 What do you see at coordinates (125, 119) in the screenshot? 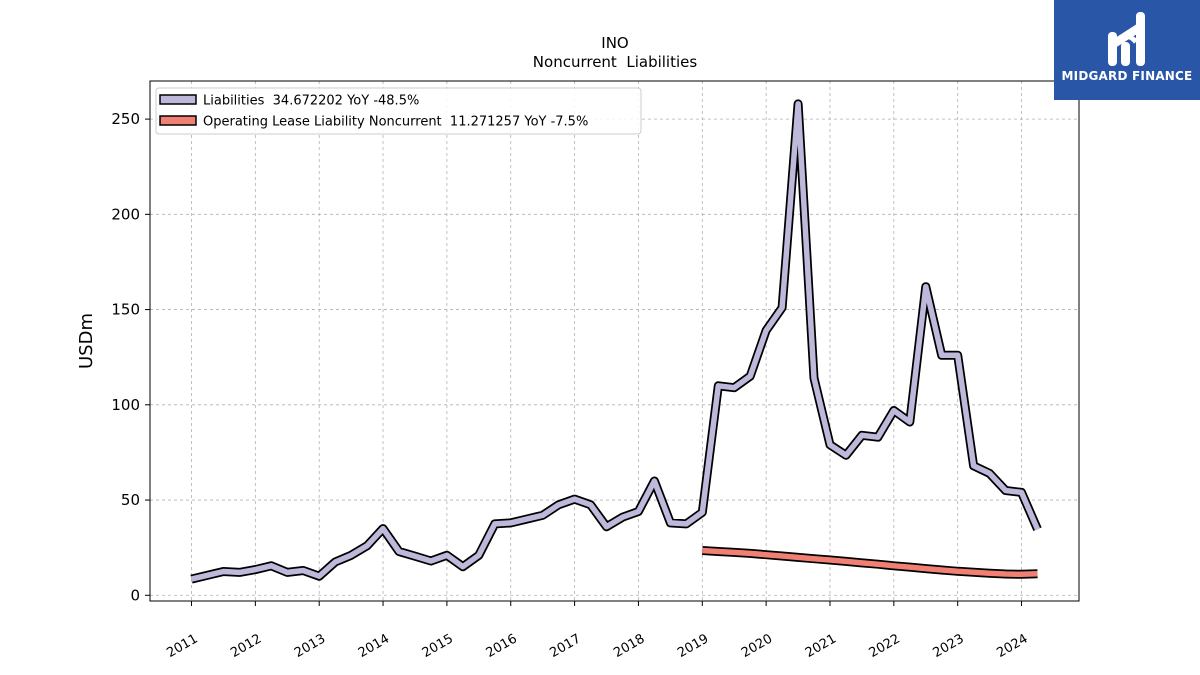
I see `y-tick-label: 250` at bounding box center [125, 119].